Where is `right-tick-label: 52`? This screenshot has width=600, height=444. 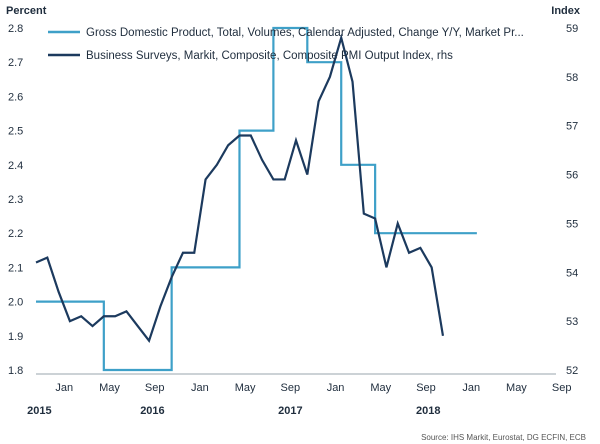 right-tick-label: 52 is located at coordinates (572, 371).